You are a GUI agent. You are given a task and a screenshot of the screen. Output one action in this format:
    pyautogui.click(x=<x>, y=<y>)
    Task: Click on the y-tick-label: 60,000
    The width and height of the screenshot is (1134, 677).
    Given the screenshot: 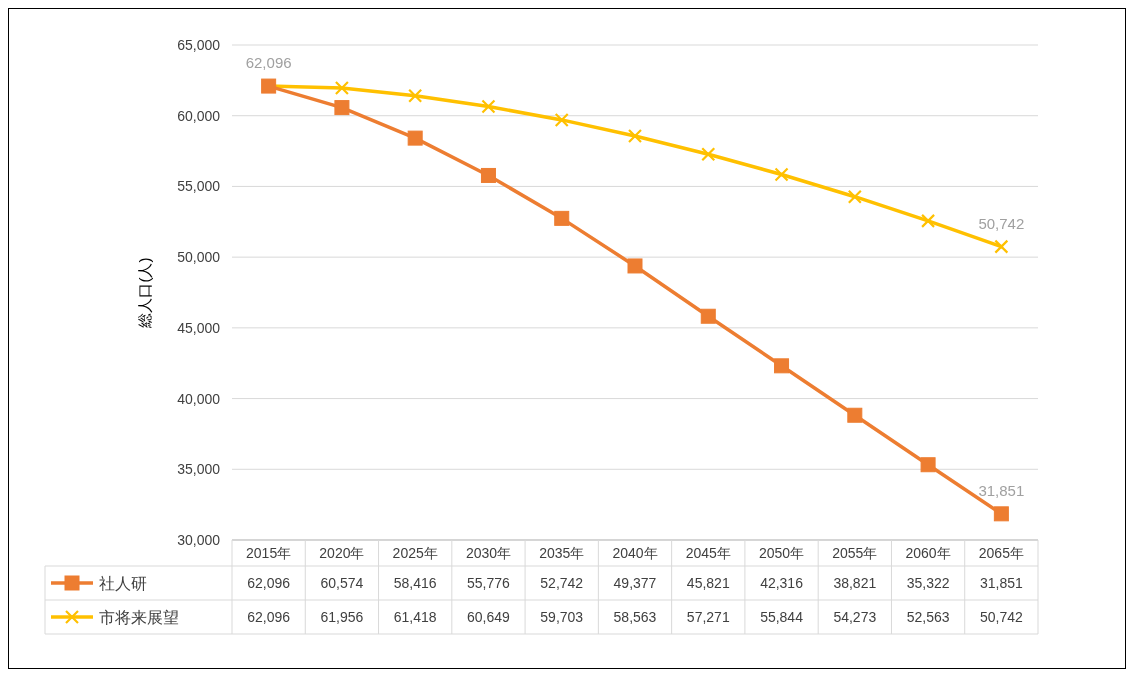 What is the action you would take?
    pyautogui.click(x=199, y=115)
    